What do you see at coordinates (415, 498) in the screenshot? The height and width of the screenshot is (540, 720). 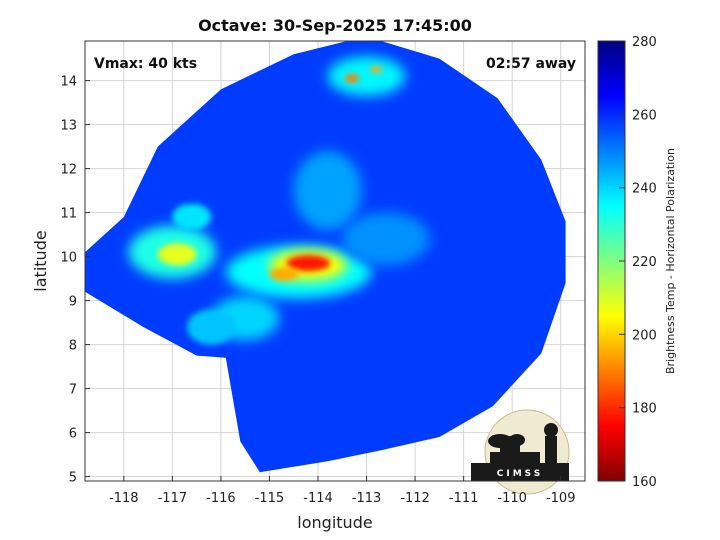 I see `x-tick-label: -112` at bounding box center [415, 498].